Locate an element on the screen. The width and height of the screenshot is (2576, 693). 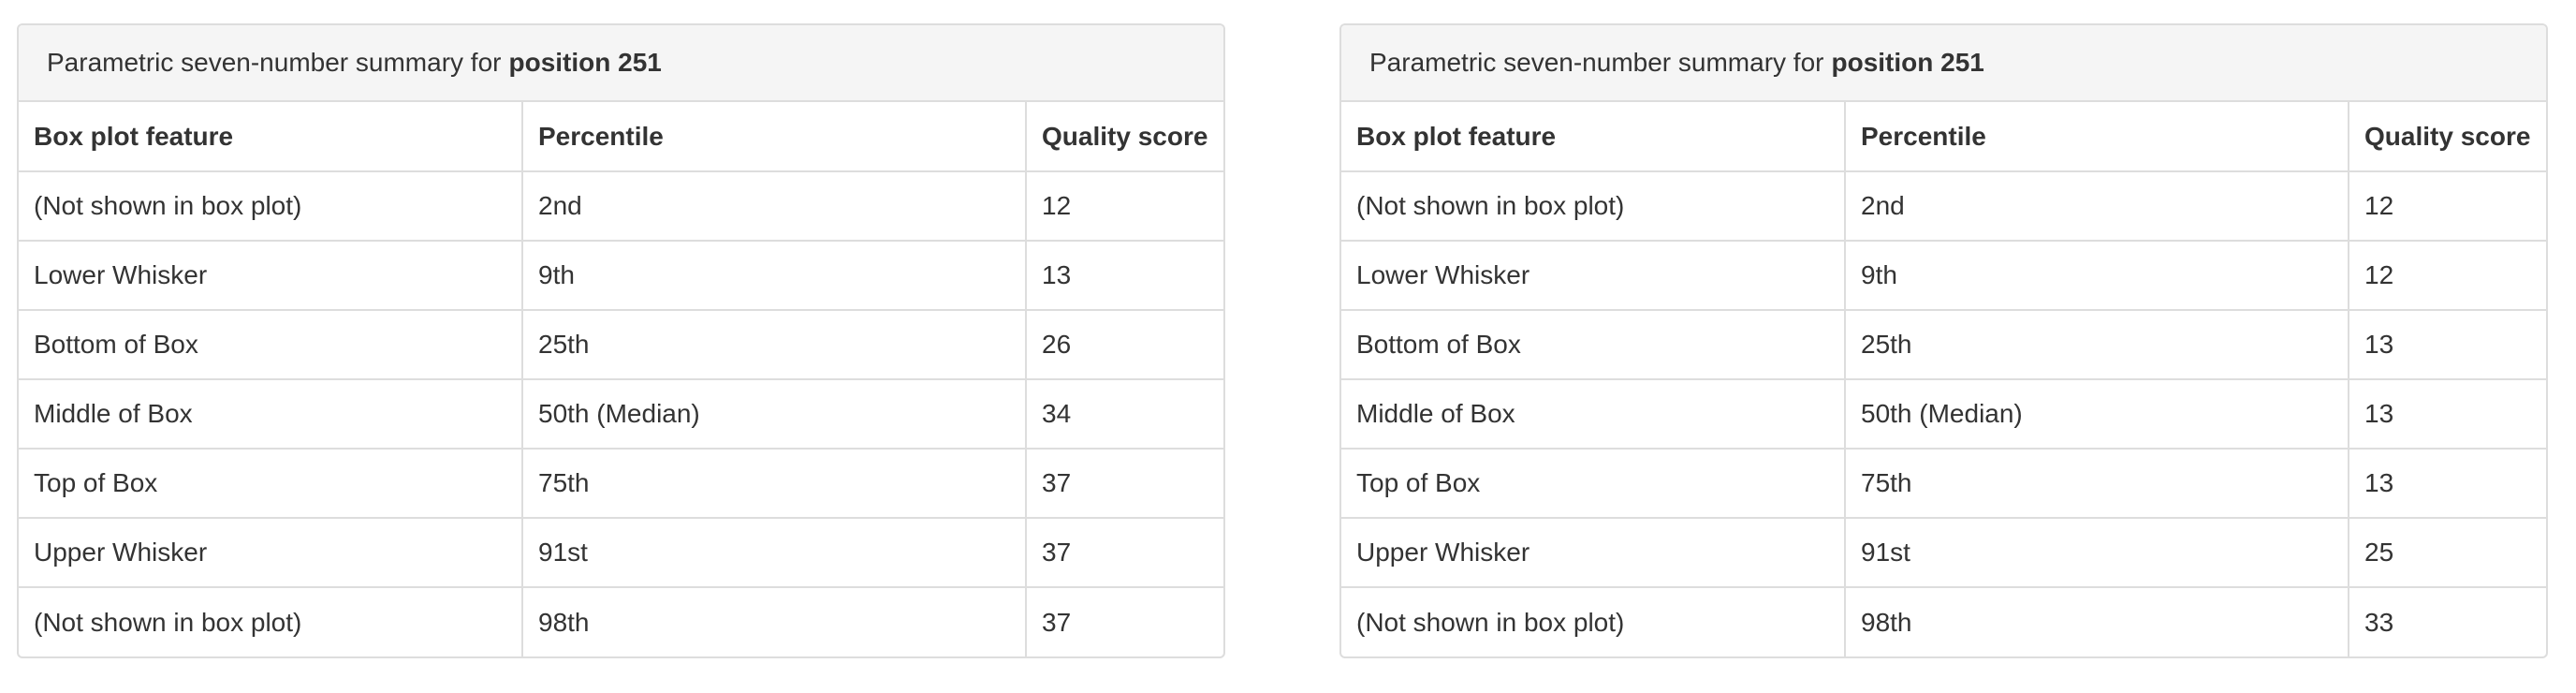
table-row: (Not shown in box plot) 98th 37 is located at coordinates (621, 621).